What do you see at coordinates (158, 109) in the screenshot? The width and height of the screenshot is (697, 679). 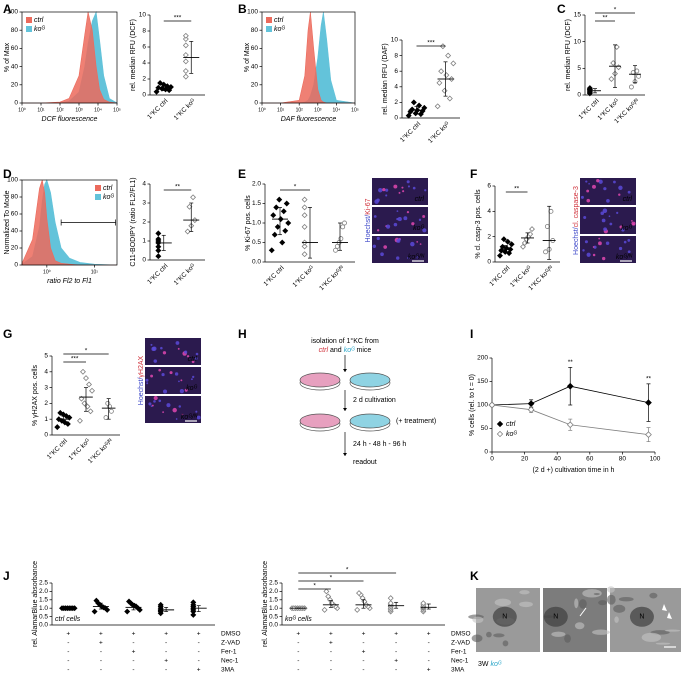 I see `category-label: 1°KC ctrl` at bounding box center [158, 109].